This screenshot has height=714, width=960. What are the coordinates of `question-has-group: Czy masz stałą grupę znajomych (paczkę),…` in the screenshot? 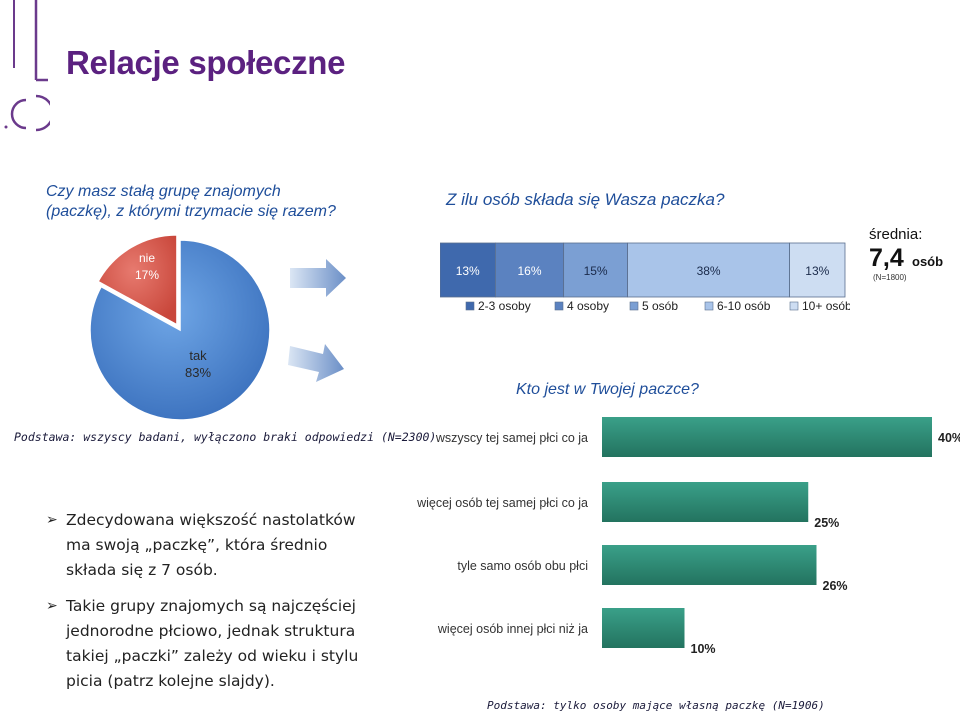 It's located at (211, 202).